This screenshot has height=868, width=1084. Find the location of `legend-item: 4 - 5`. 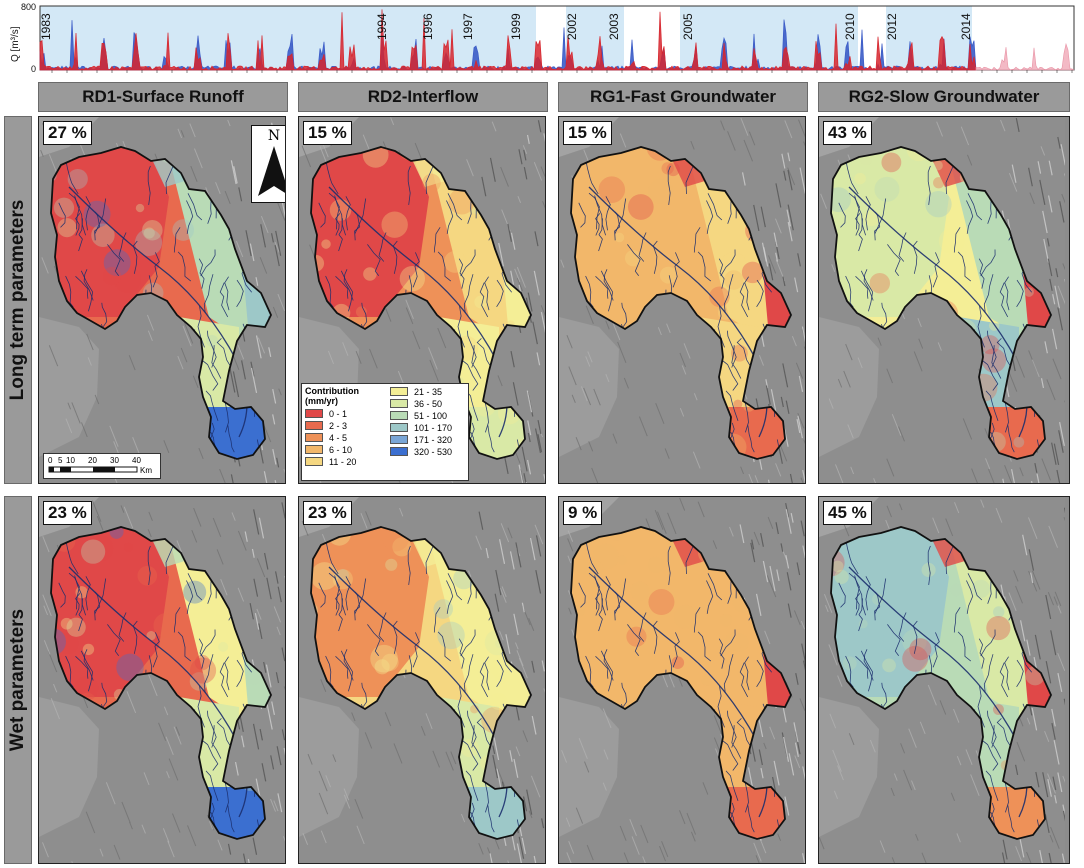

legend-item: 4 - 5 is located at coordinates (326, 437).